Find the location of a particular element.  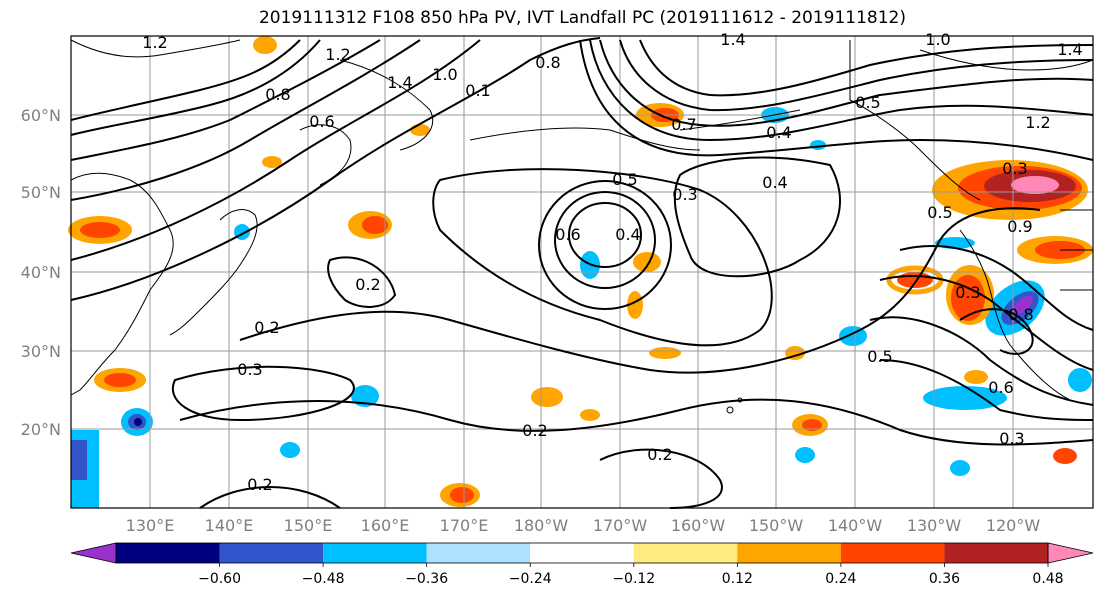

contour-label: 0.1 is located at coordinates (477, 90).